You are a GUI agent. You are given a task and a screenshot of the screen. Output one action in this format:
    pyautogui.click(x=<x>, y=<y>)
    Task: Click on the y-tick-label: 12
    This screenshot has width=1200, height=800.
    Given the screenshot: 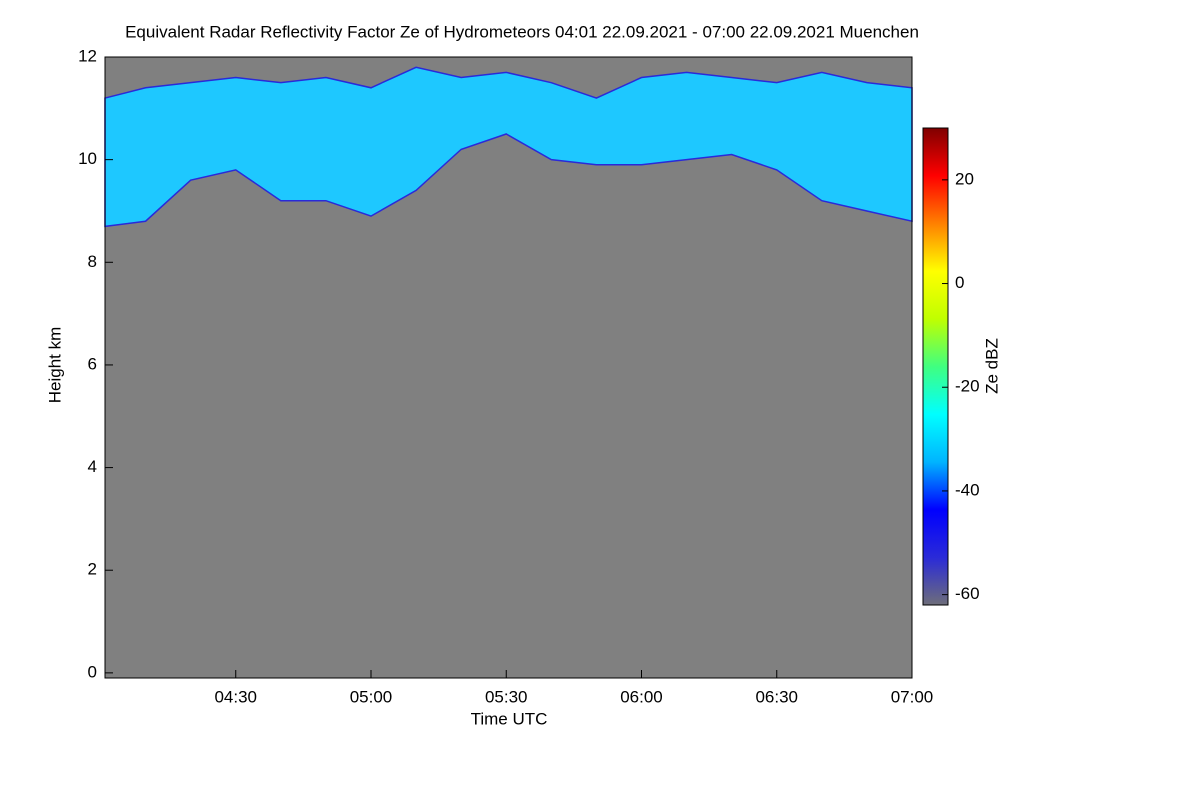 What is the action you would take?
    pyautogui.click(x=87, y=55)
    